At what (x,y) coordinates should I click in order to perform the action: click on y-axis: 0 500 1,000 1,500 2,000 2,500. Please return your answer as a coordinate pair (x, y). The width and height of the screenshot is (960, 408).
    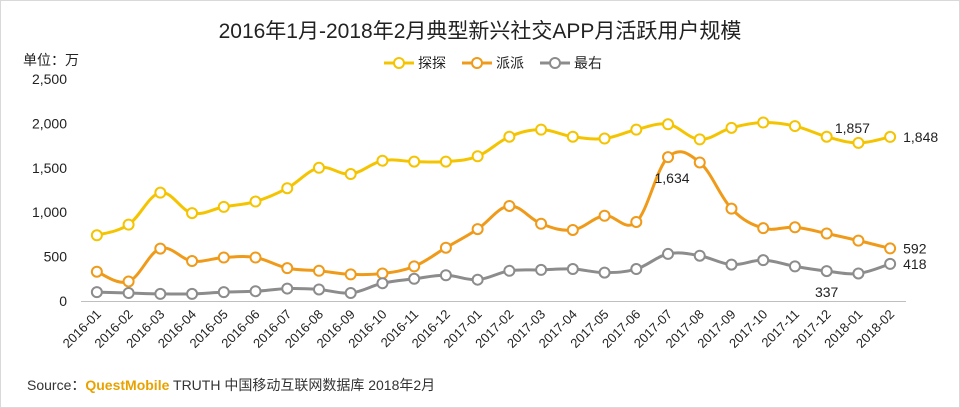
    Looking at the image, I should click on (49, 190).